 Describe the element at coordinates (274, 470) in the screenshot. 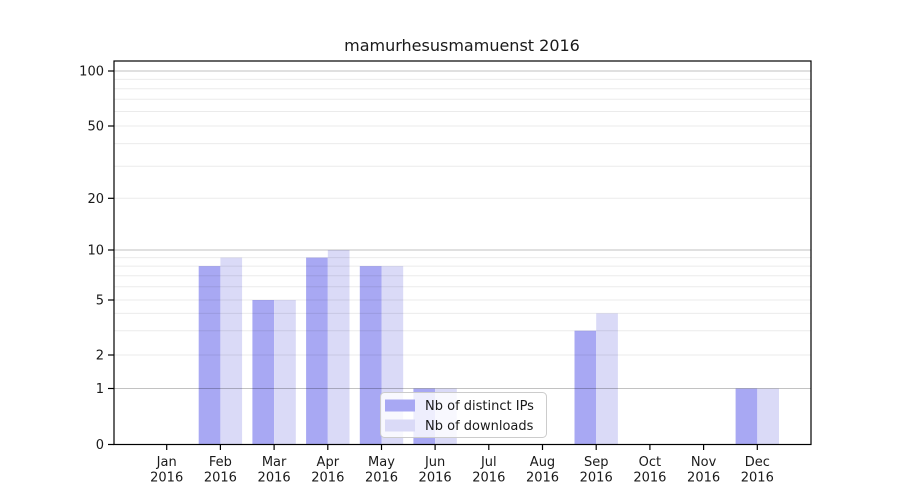

I see `x-tick-label-mar: Mar 2016` at that location.